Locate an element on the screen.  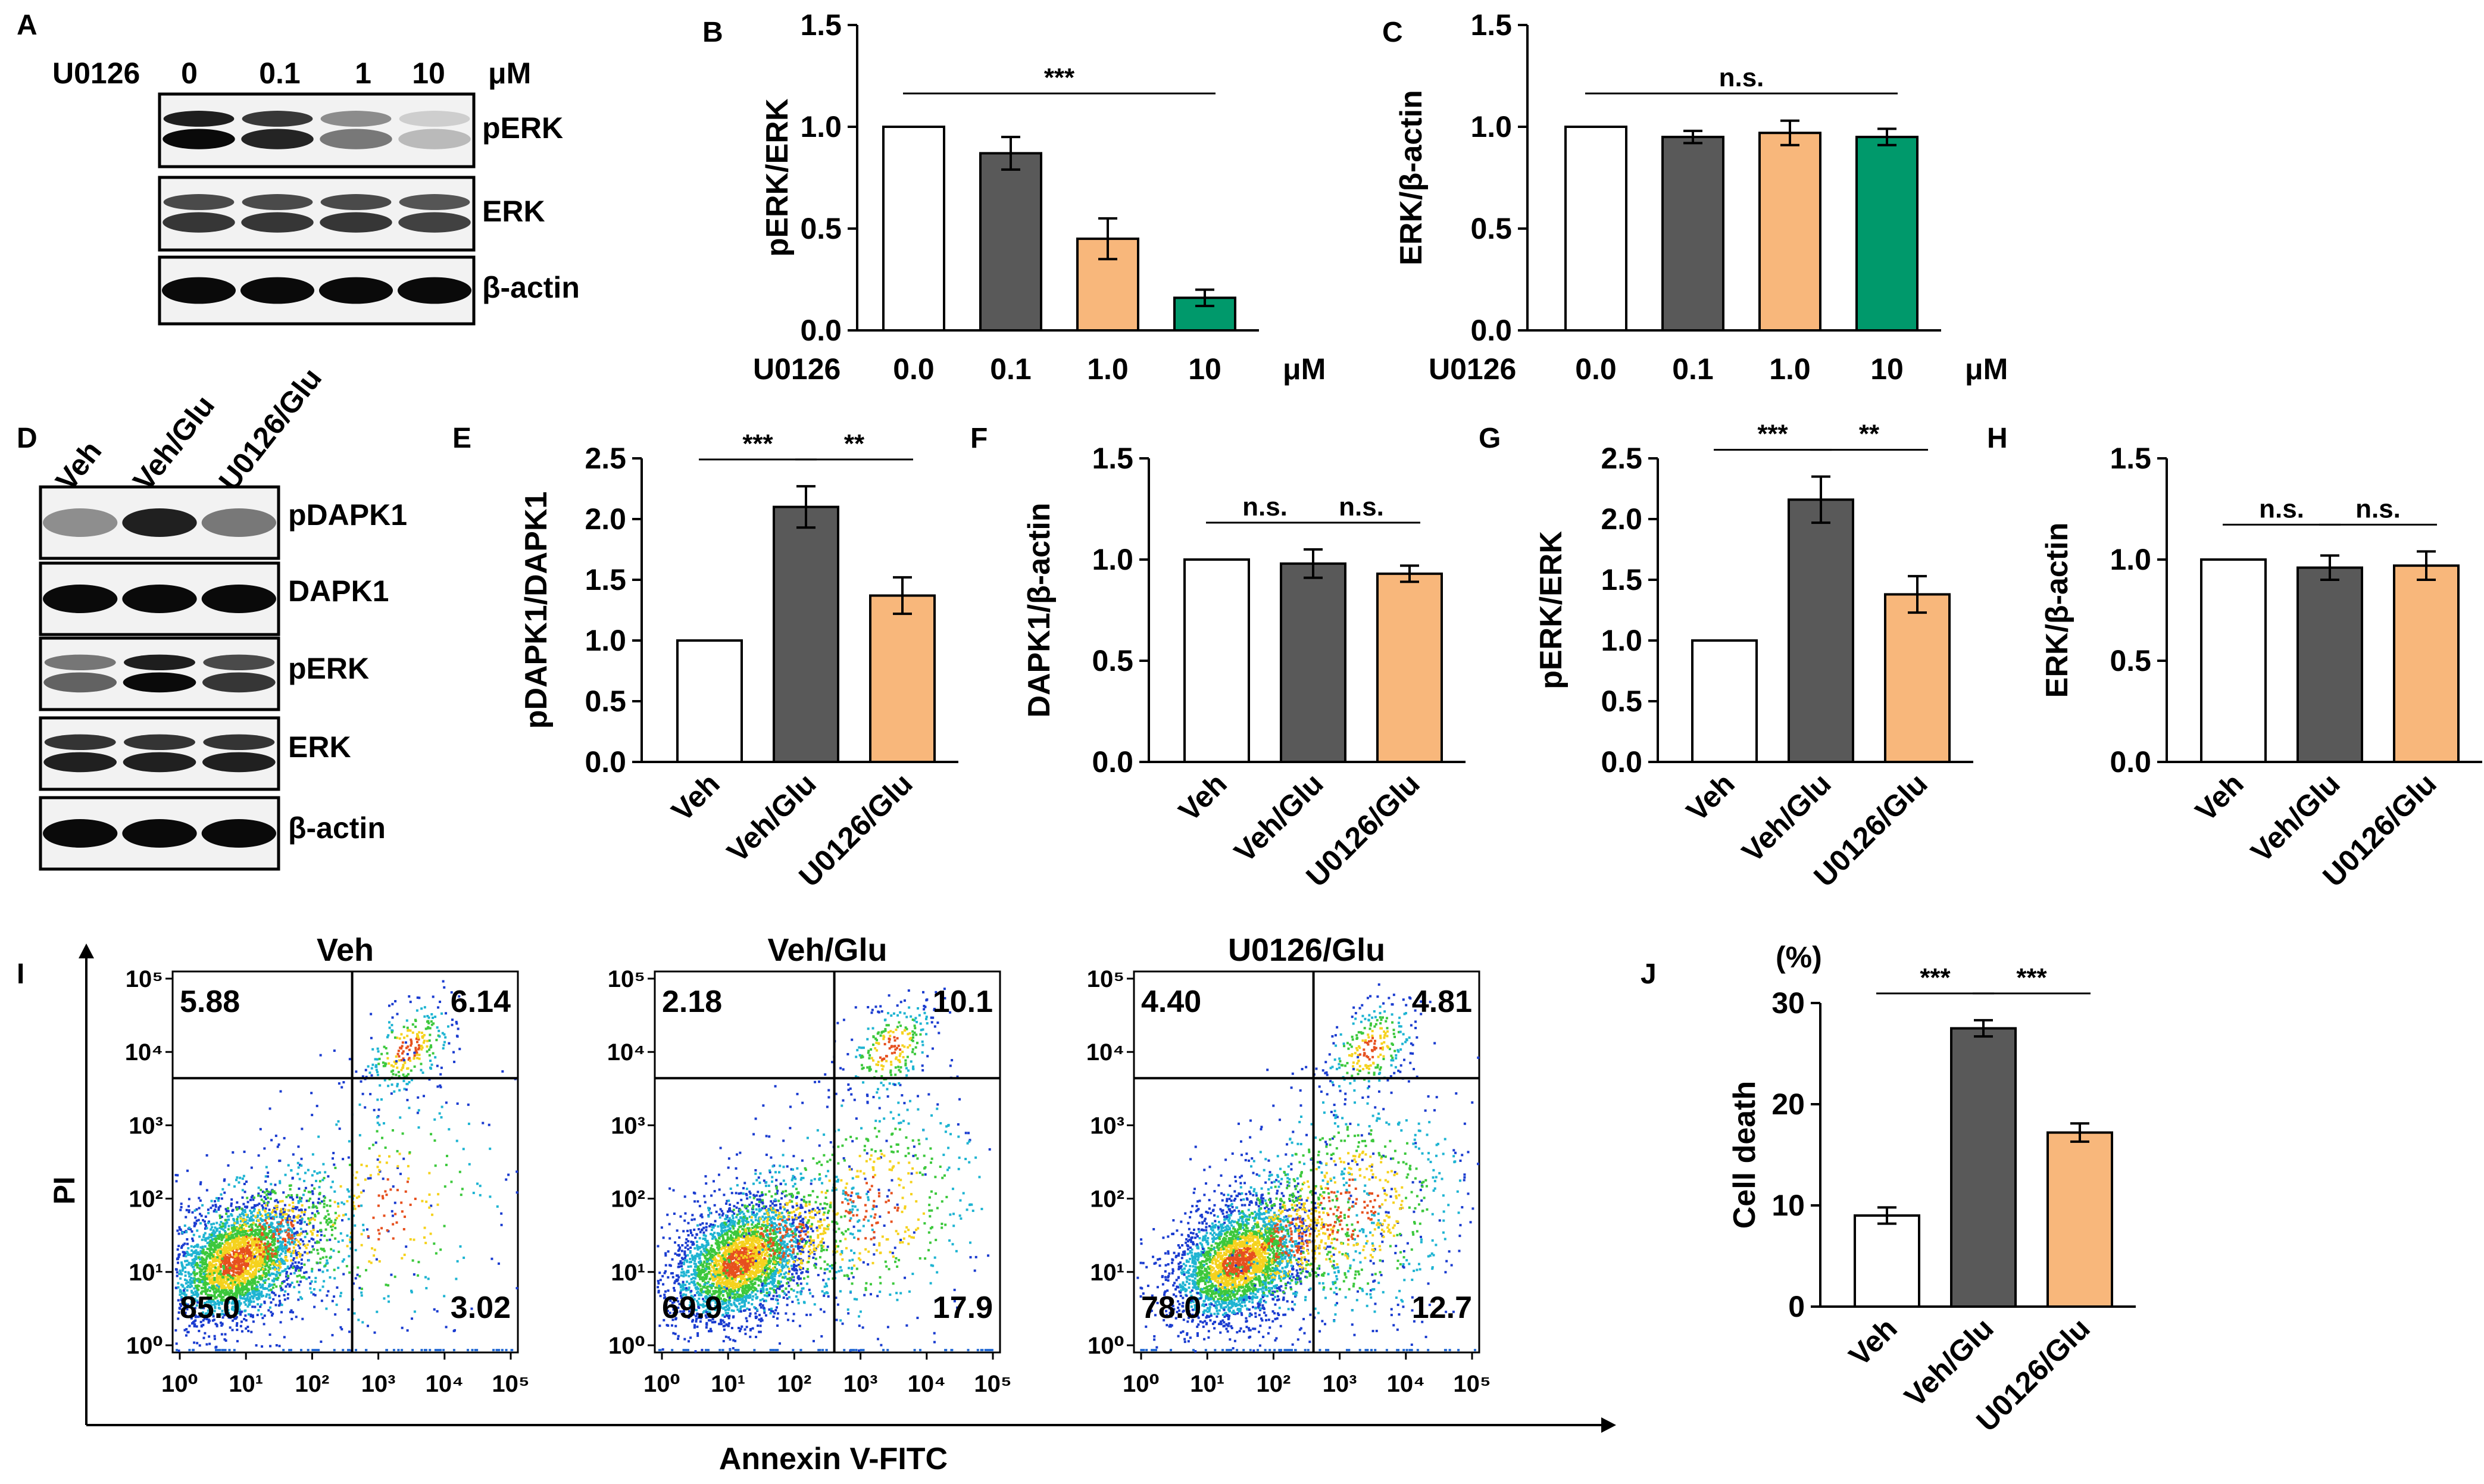
band is located at coordinates (199, 139).